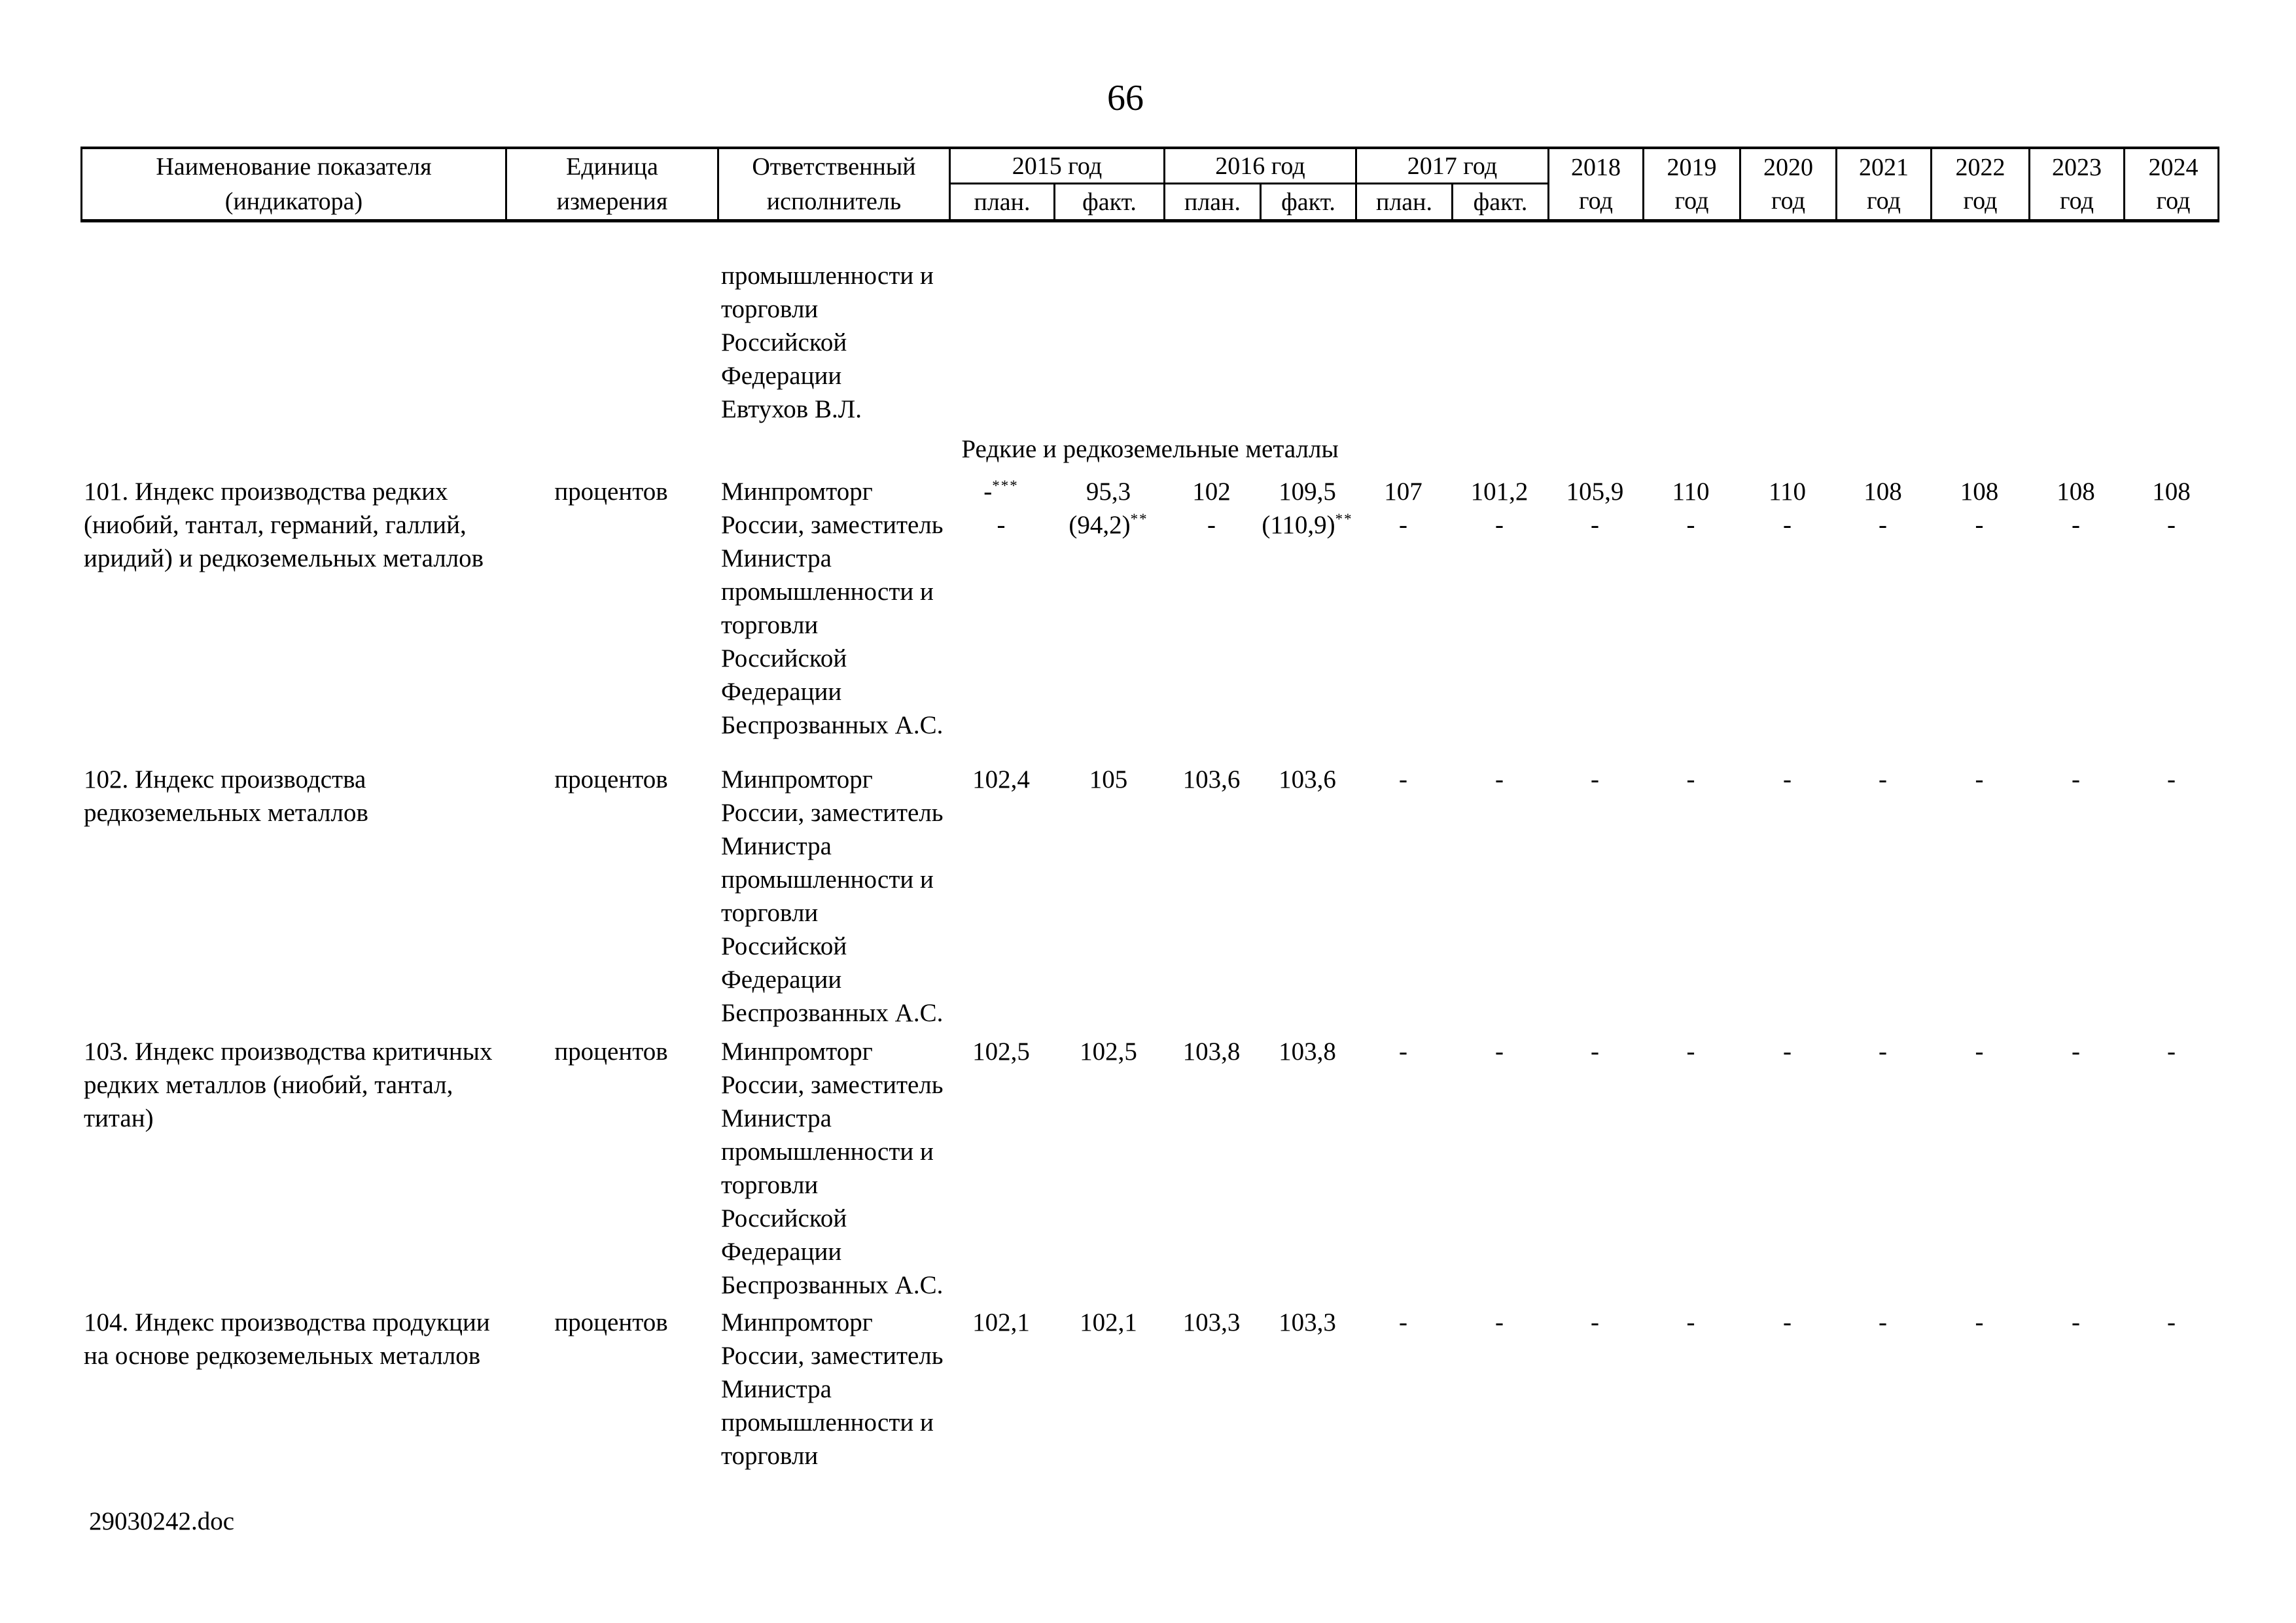  What do you see at coordinates (284, 558) in the screenshot?
I see `indicator-name-line: иридий) и редкоземельных металлов` at bounding box center [284, 558].